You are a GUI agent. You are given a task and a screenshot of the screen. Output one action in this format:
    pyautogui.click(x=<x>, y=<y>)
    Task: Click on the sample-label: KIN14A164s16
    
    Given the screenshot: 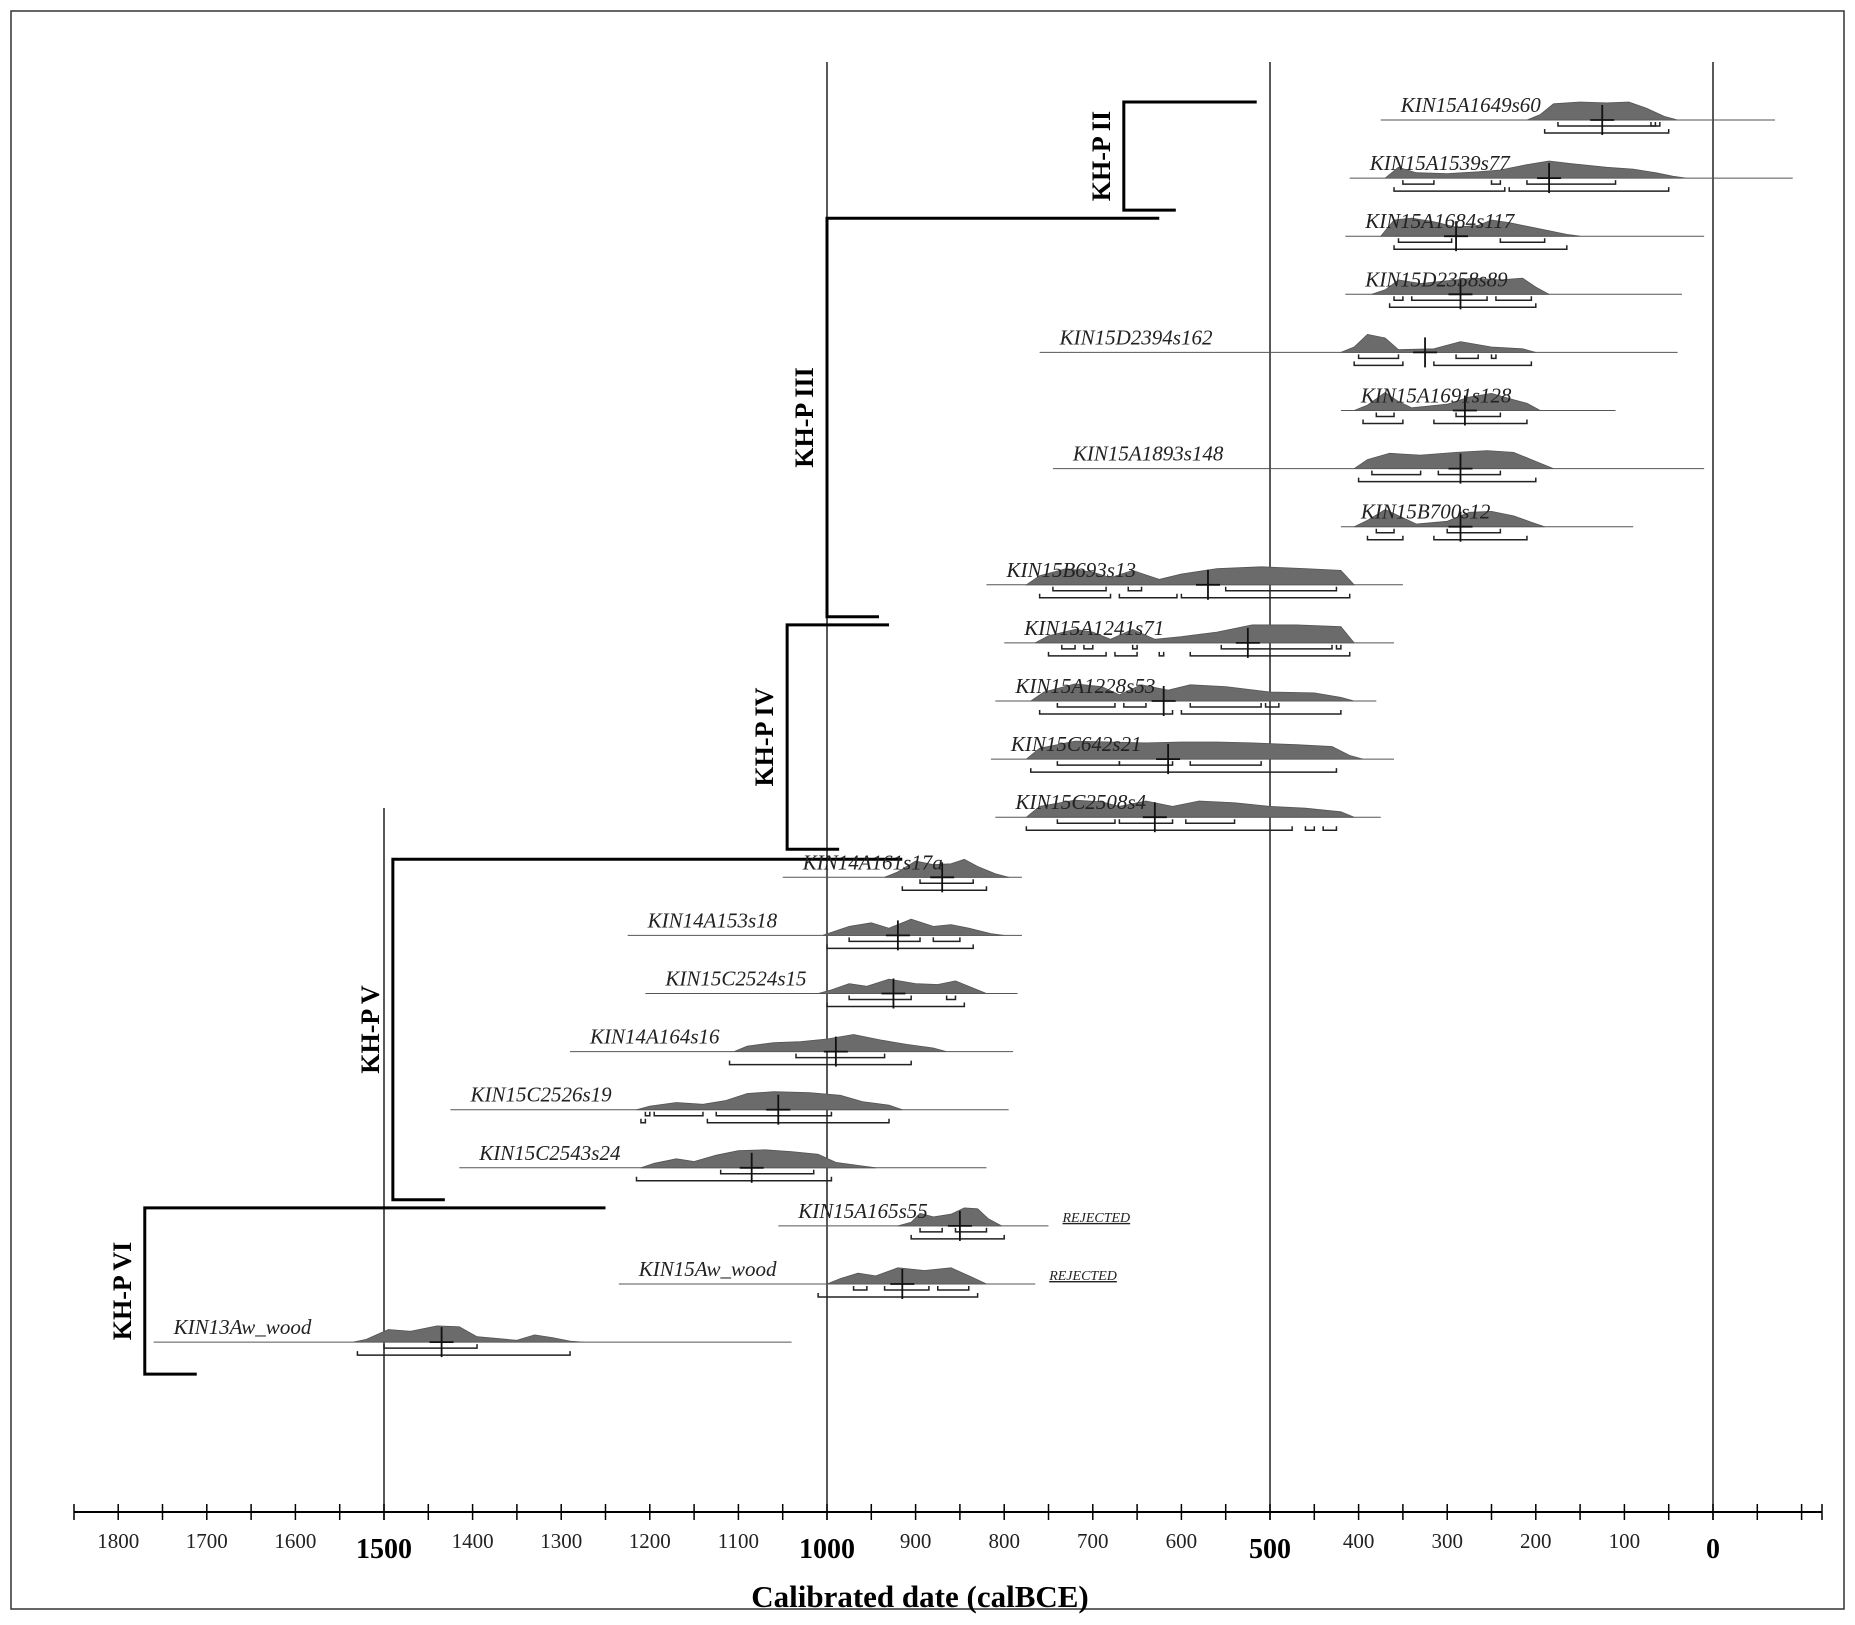 What is the action you would take?
    pyautogui.click(x=654, y=1037)
    